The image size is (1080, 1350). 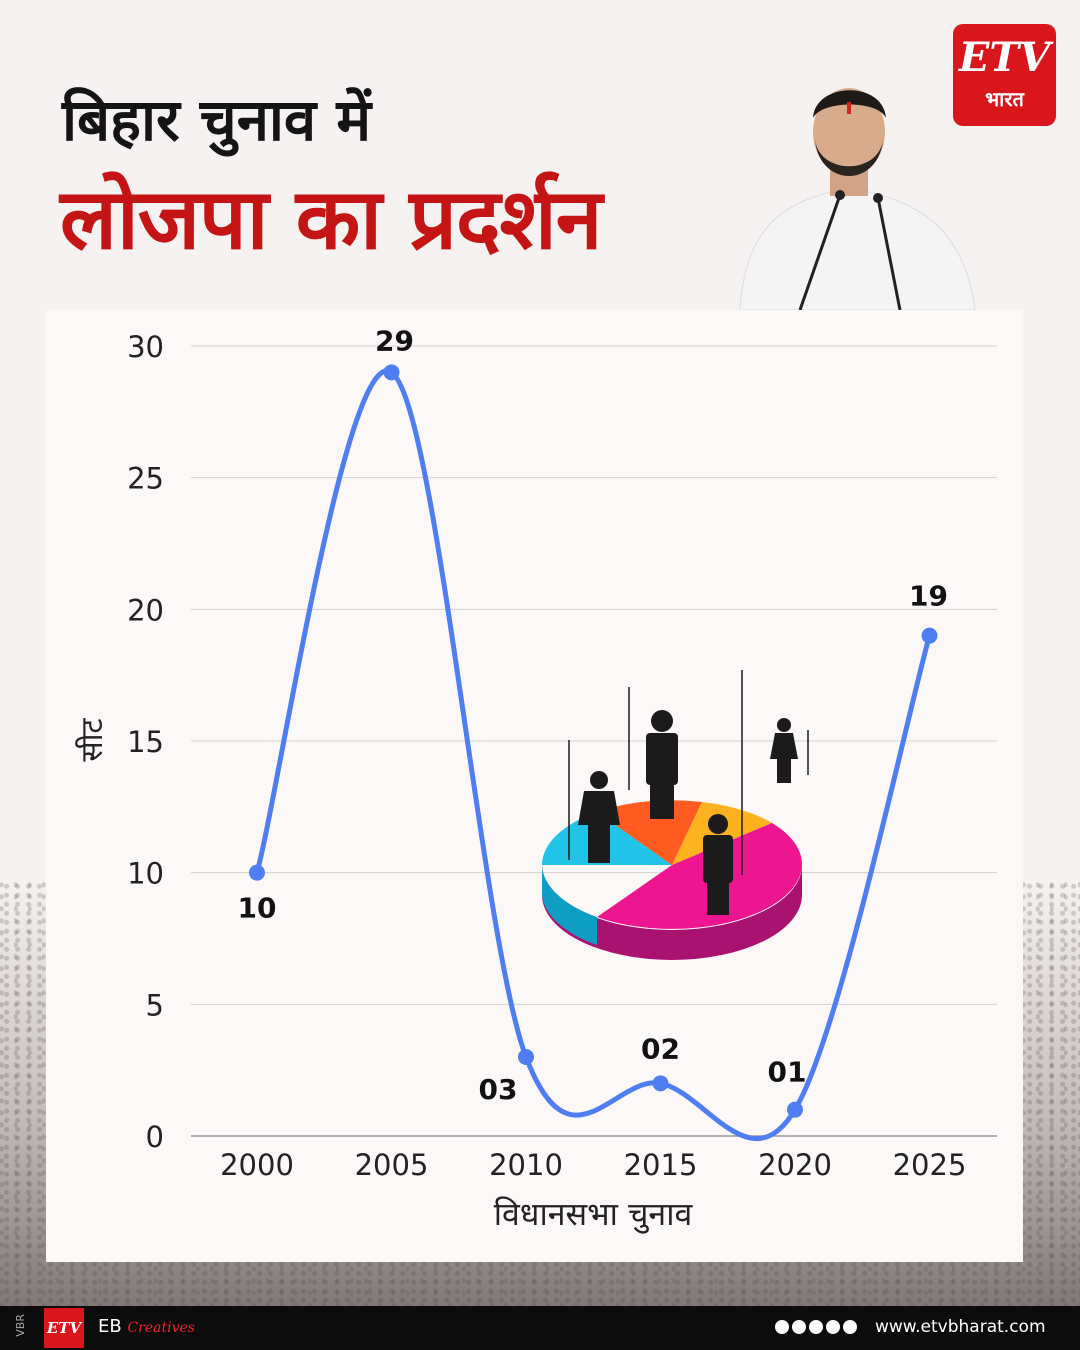 What do you see at coordinates (64, 1328) in the screenshot?
I see `footer-logo: ETV` at bounding box center [64, 1328].